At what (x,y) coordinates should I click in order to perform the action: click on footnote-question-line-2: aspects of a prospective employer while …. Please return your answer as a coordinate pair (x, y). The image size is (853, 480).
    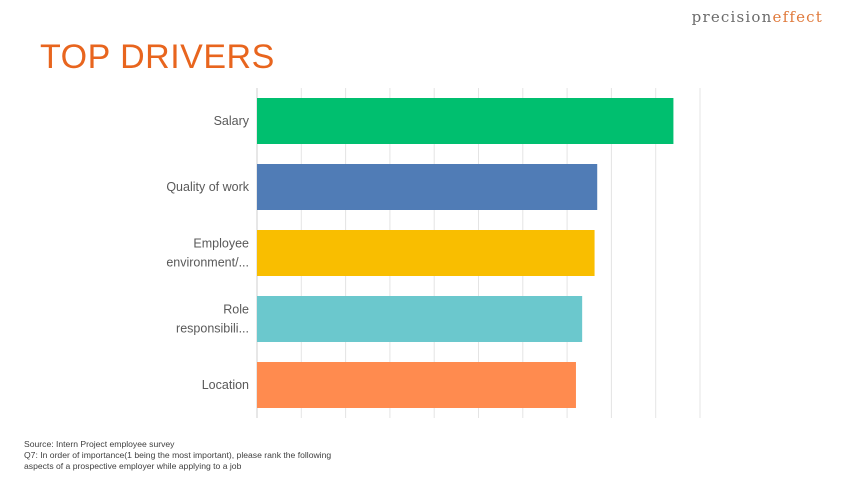
    Looking at the image, I should click on (133, 466).